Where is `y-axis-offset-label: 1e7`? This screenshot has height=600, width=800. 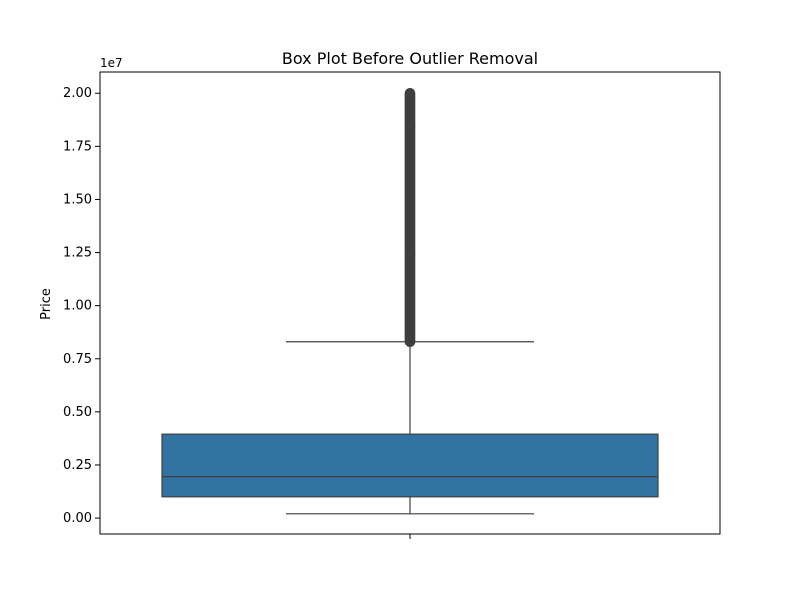 y-axis-offset-label: 1e7 is located at coordinates (111, 63).